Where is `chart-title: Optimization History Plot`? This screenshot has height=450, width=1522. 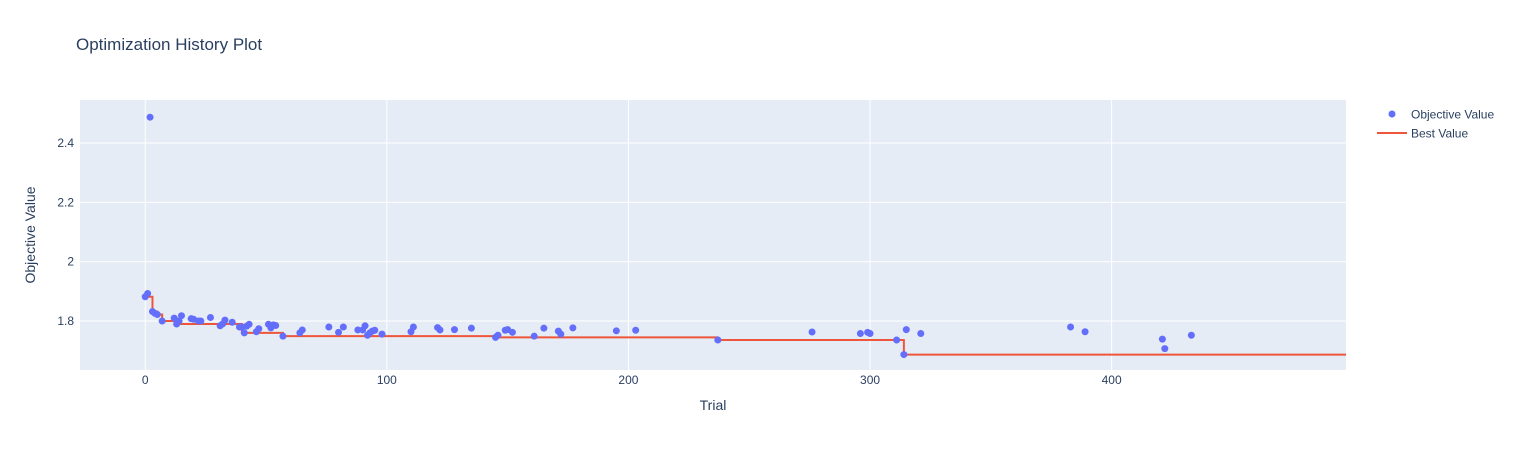
chart-title: Optimization History Plot is located at coordinates (169, 44).